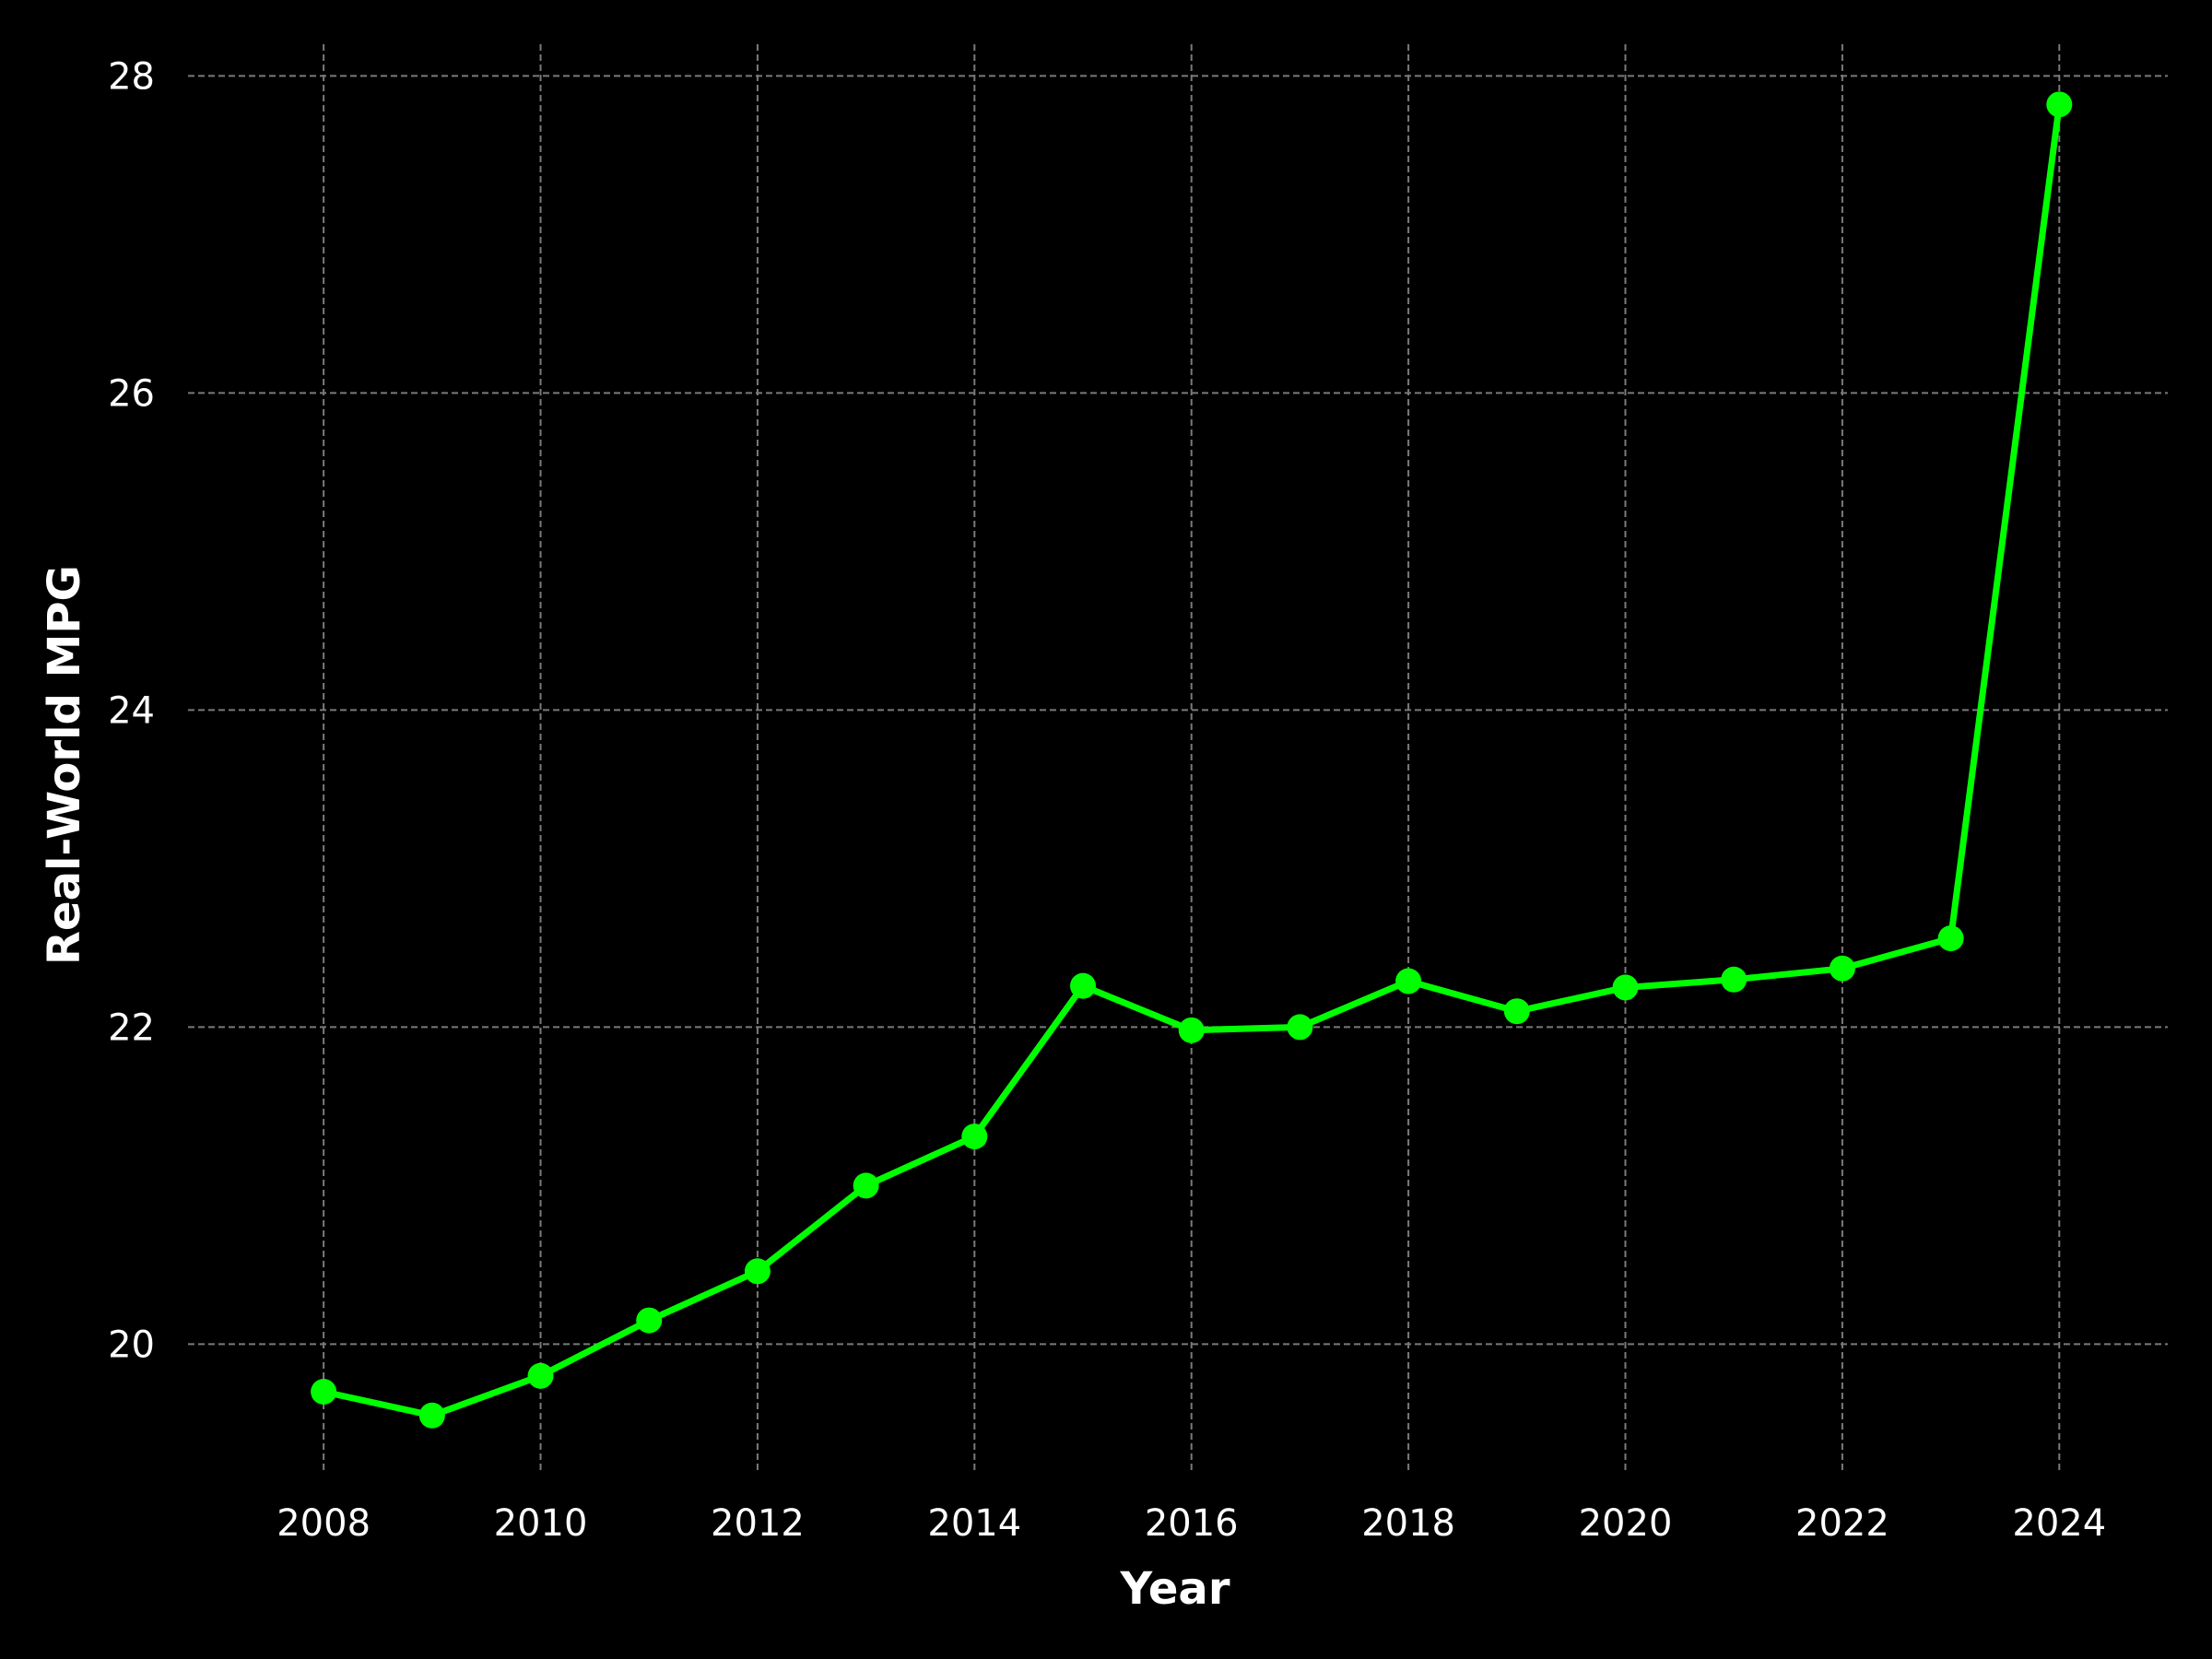  What do you see at coordinates (131, 393) in the screenshot?
I see `y-tick-label: 26` at bounding box center [131, 393].